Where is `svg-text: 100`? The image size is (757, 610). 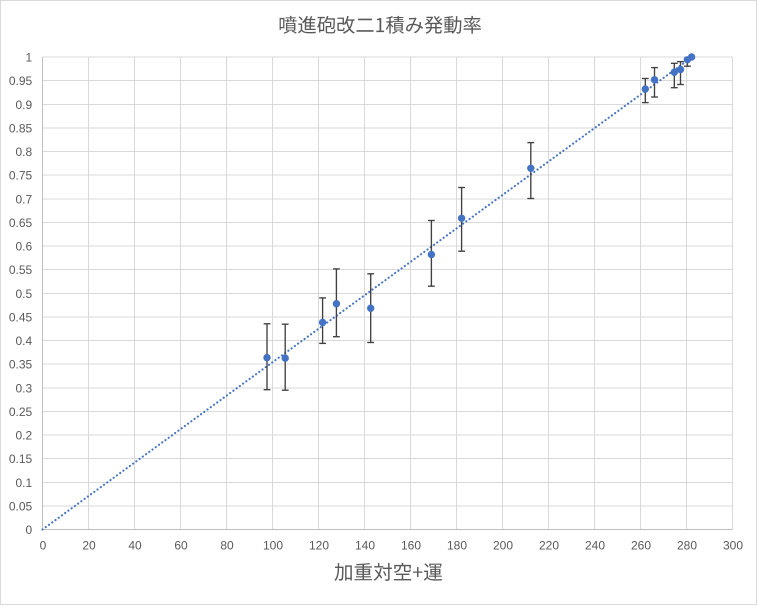 svg-text: 100 is located at coordinates (273, 546).